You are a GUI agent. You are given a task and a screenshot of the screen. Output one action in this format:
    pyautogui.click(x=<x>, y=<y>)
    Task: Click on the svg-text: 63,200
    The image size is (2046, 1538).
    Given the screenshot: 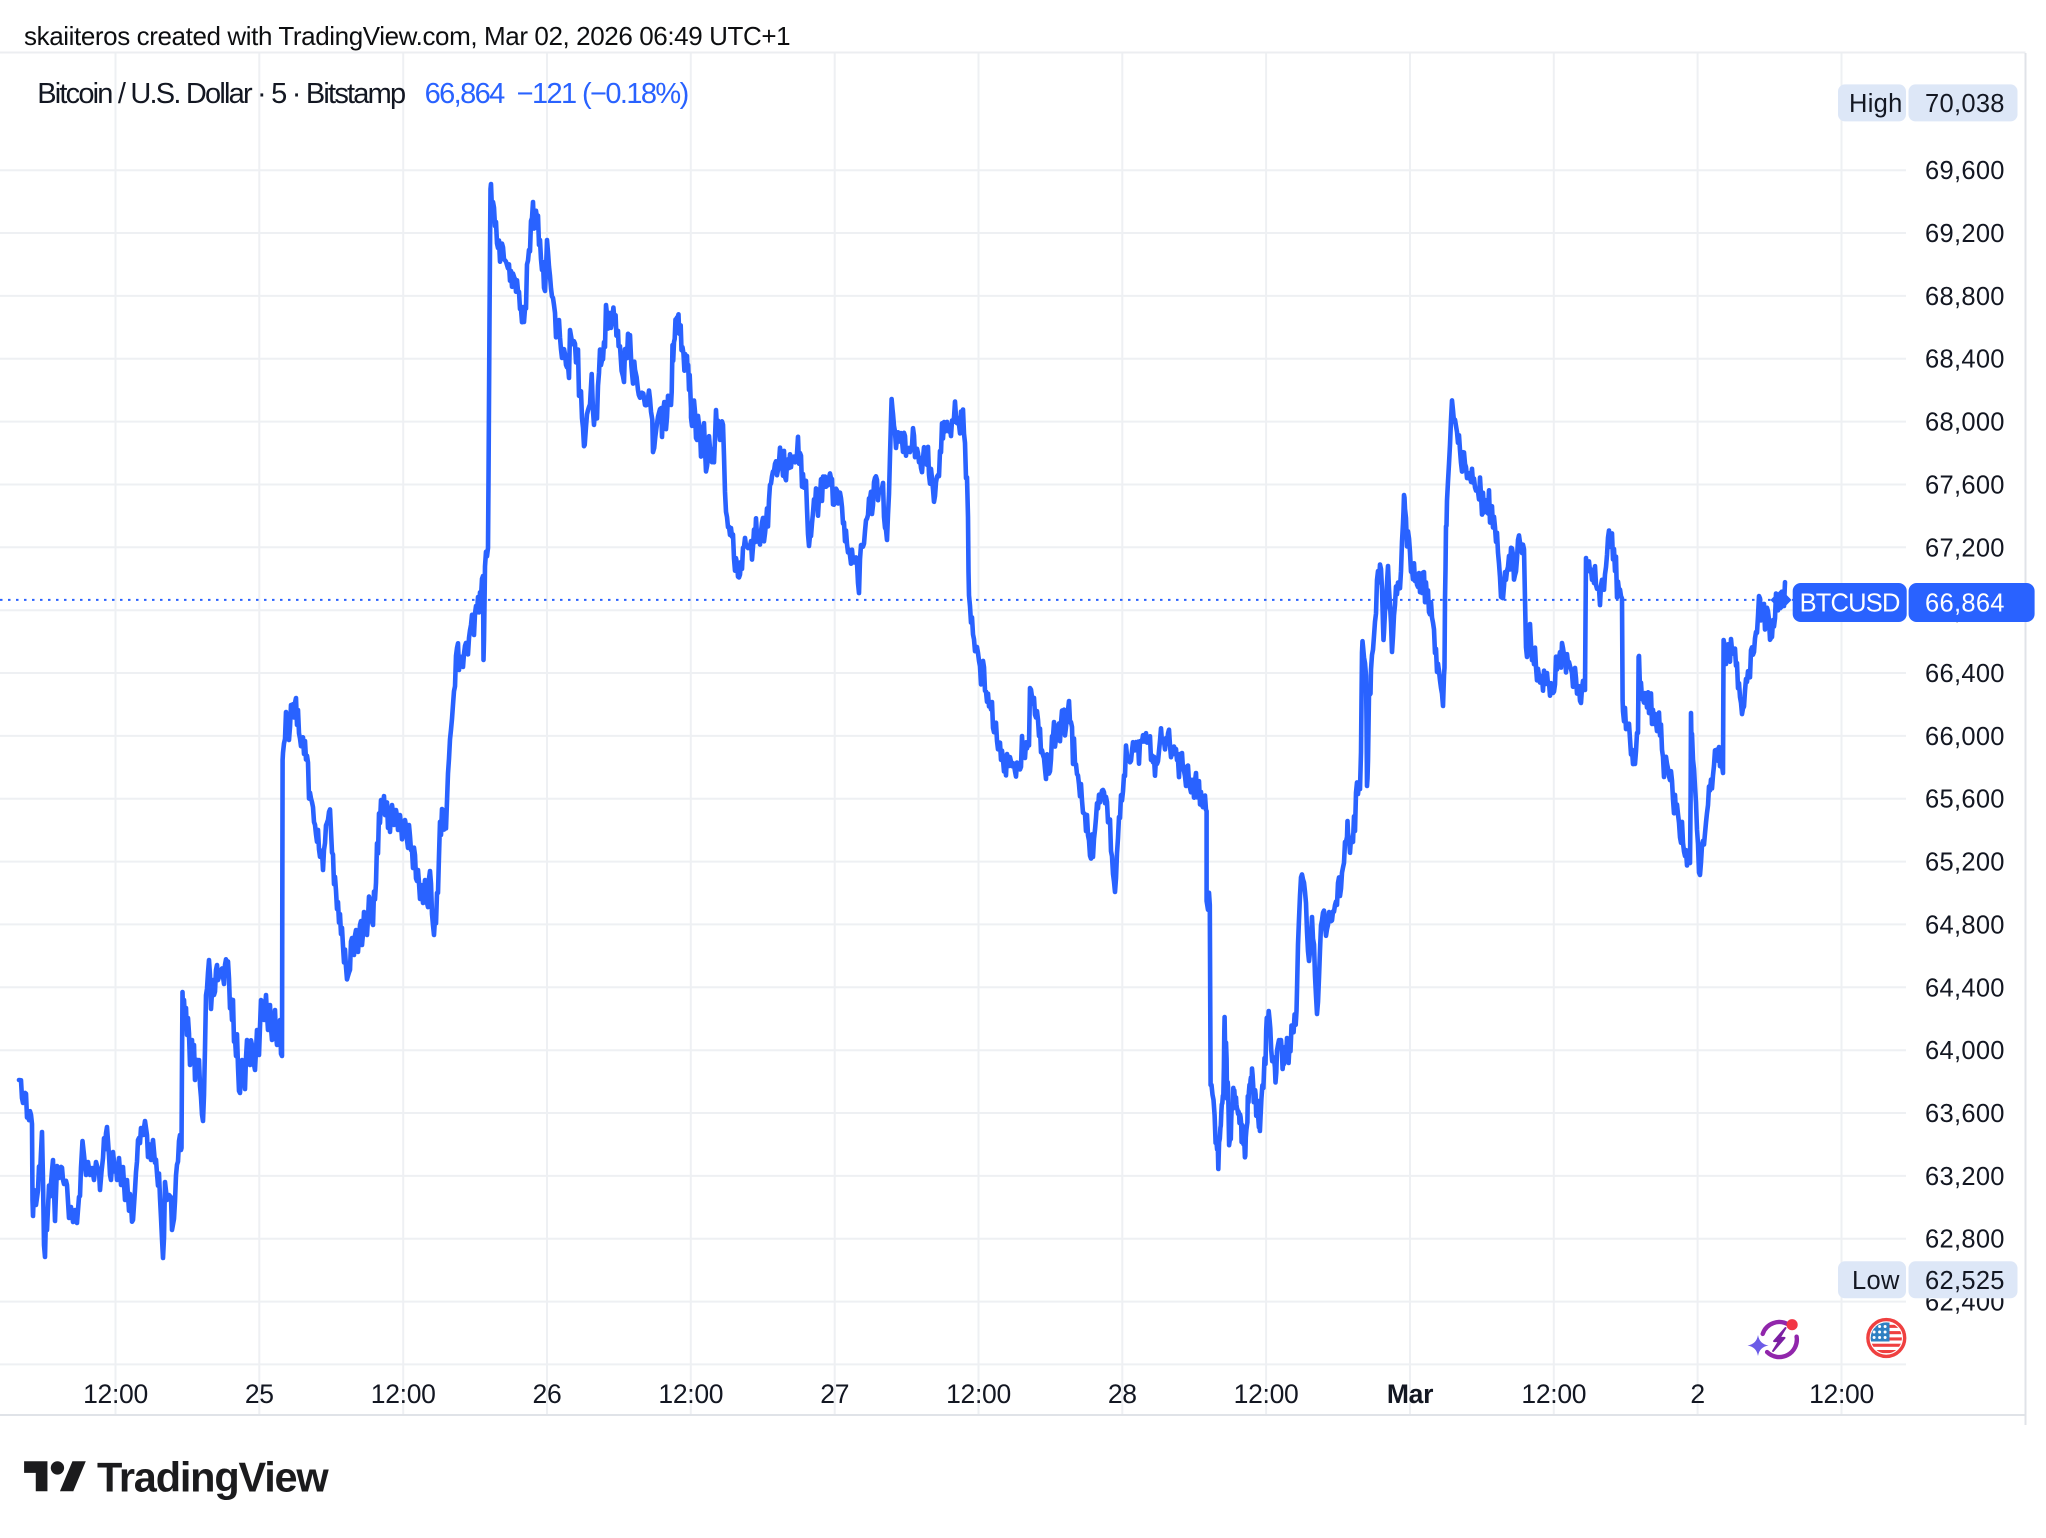 What is the action you would take?
    pyautogui.click(x=1965, y=1177)
    